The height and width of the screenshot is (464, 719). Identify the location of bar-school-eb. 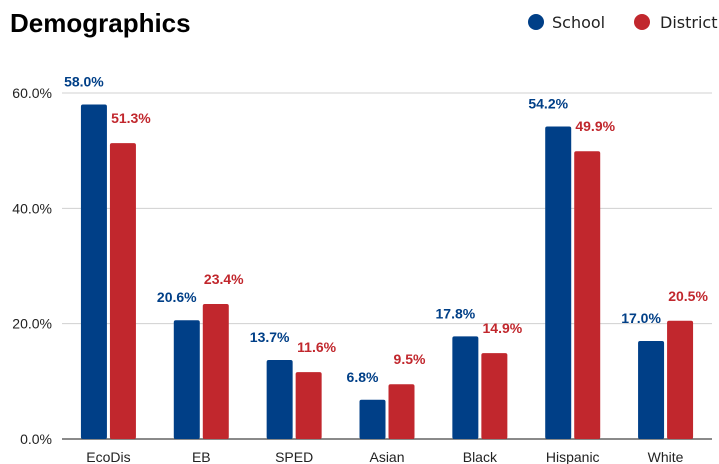
(186, 379).